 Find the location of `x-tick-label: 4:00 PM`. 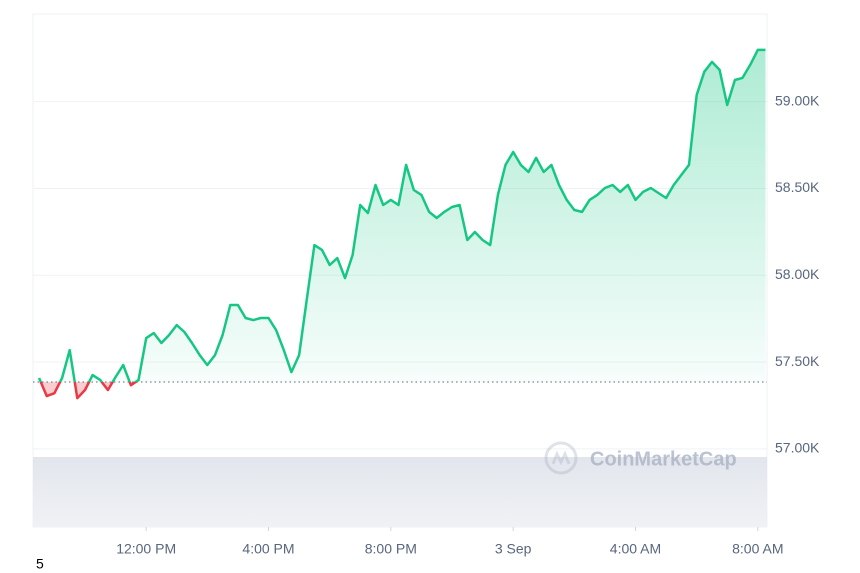

x-tick-label: 4:00 PM is located at coordinates (268, 549).